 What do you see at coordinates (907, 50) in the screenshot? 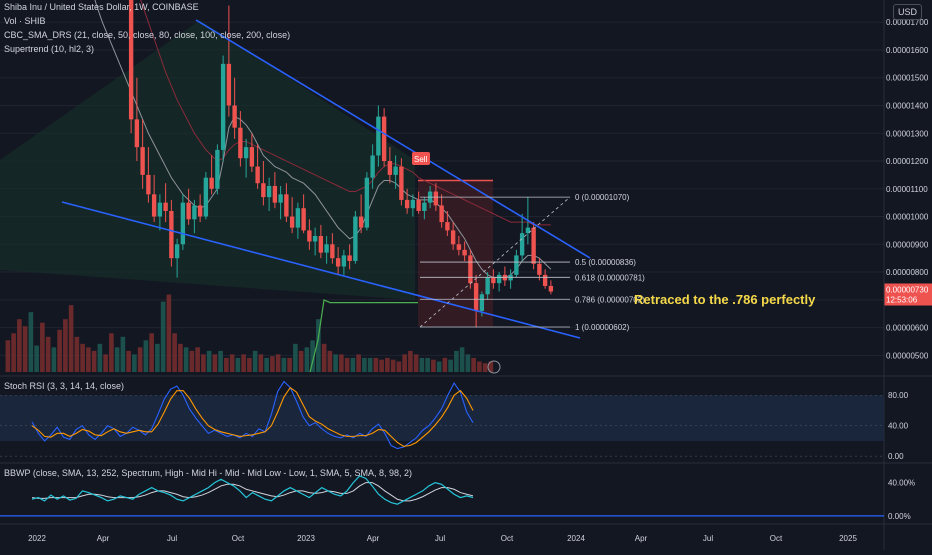
I see `price-tick-label: 0.00001600` at bounding box center [907, 50].